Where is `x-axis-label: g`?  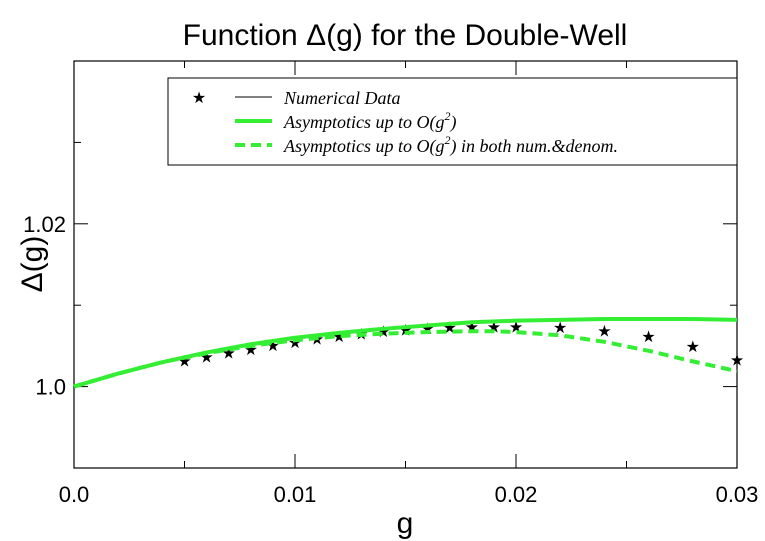
x-axis-label: g is located at coordinates (405, 523).